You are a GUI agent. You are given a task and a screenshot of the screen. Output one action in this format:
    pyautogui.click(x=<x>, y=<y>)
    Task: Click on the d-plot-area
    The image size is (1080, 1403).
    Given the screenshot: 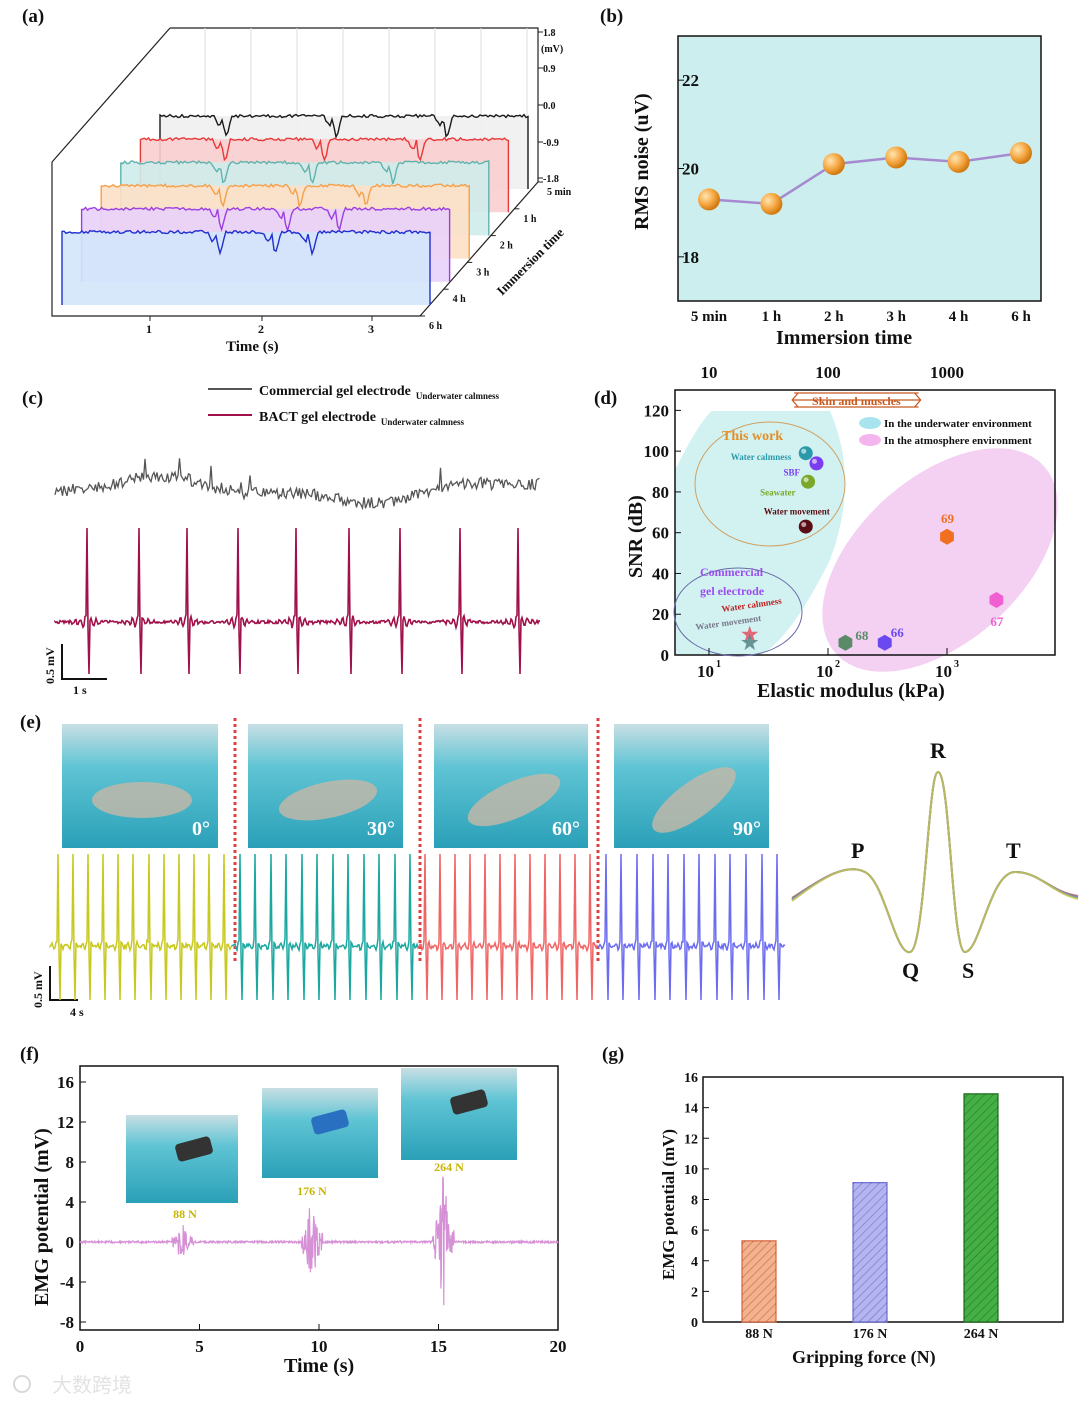 What is the action you would take?
    pyautogui.click(x=865, y=522)
    